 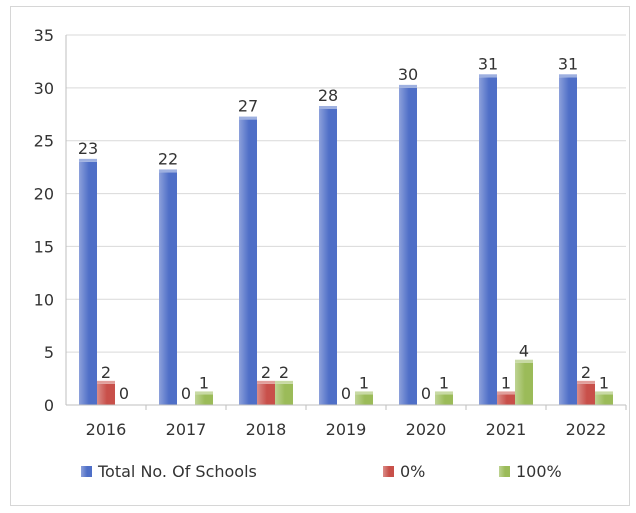 I want to click on x-tick-label: 2017, so click(x=186, y=429).